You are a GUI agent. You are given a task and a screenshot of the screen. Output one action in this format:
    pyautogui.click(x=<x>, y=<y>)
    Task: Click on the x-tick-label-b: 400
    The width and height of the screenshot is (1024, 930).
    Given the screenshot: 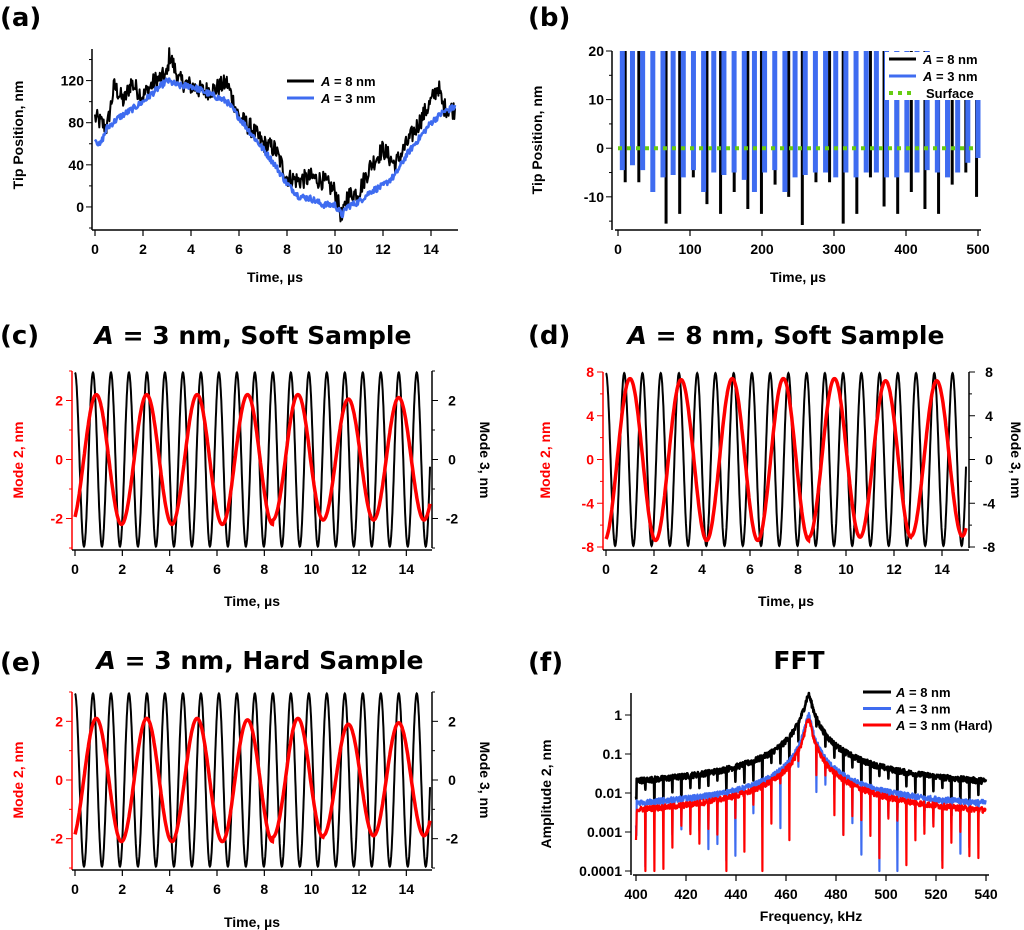 What is the action you would take?
    pyautogui.click(x=906, y=249)
    